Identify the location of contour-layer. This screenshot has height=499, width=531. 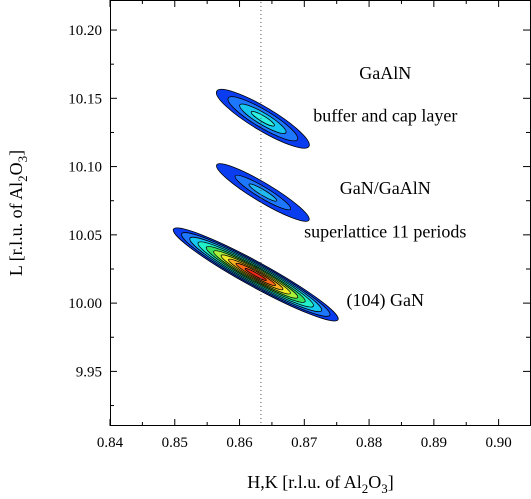
(255, 205).